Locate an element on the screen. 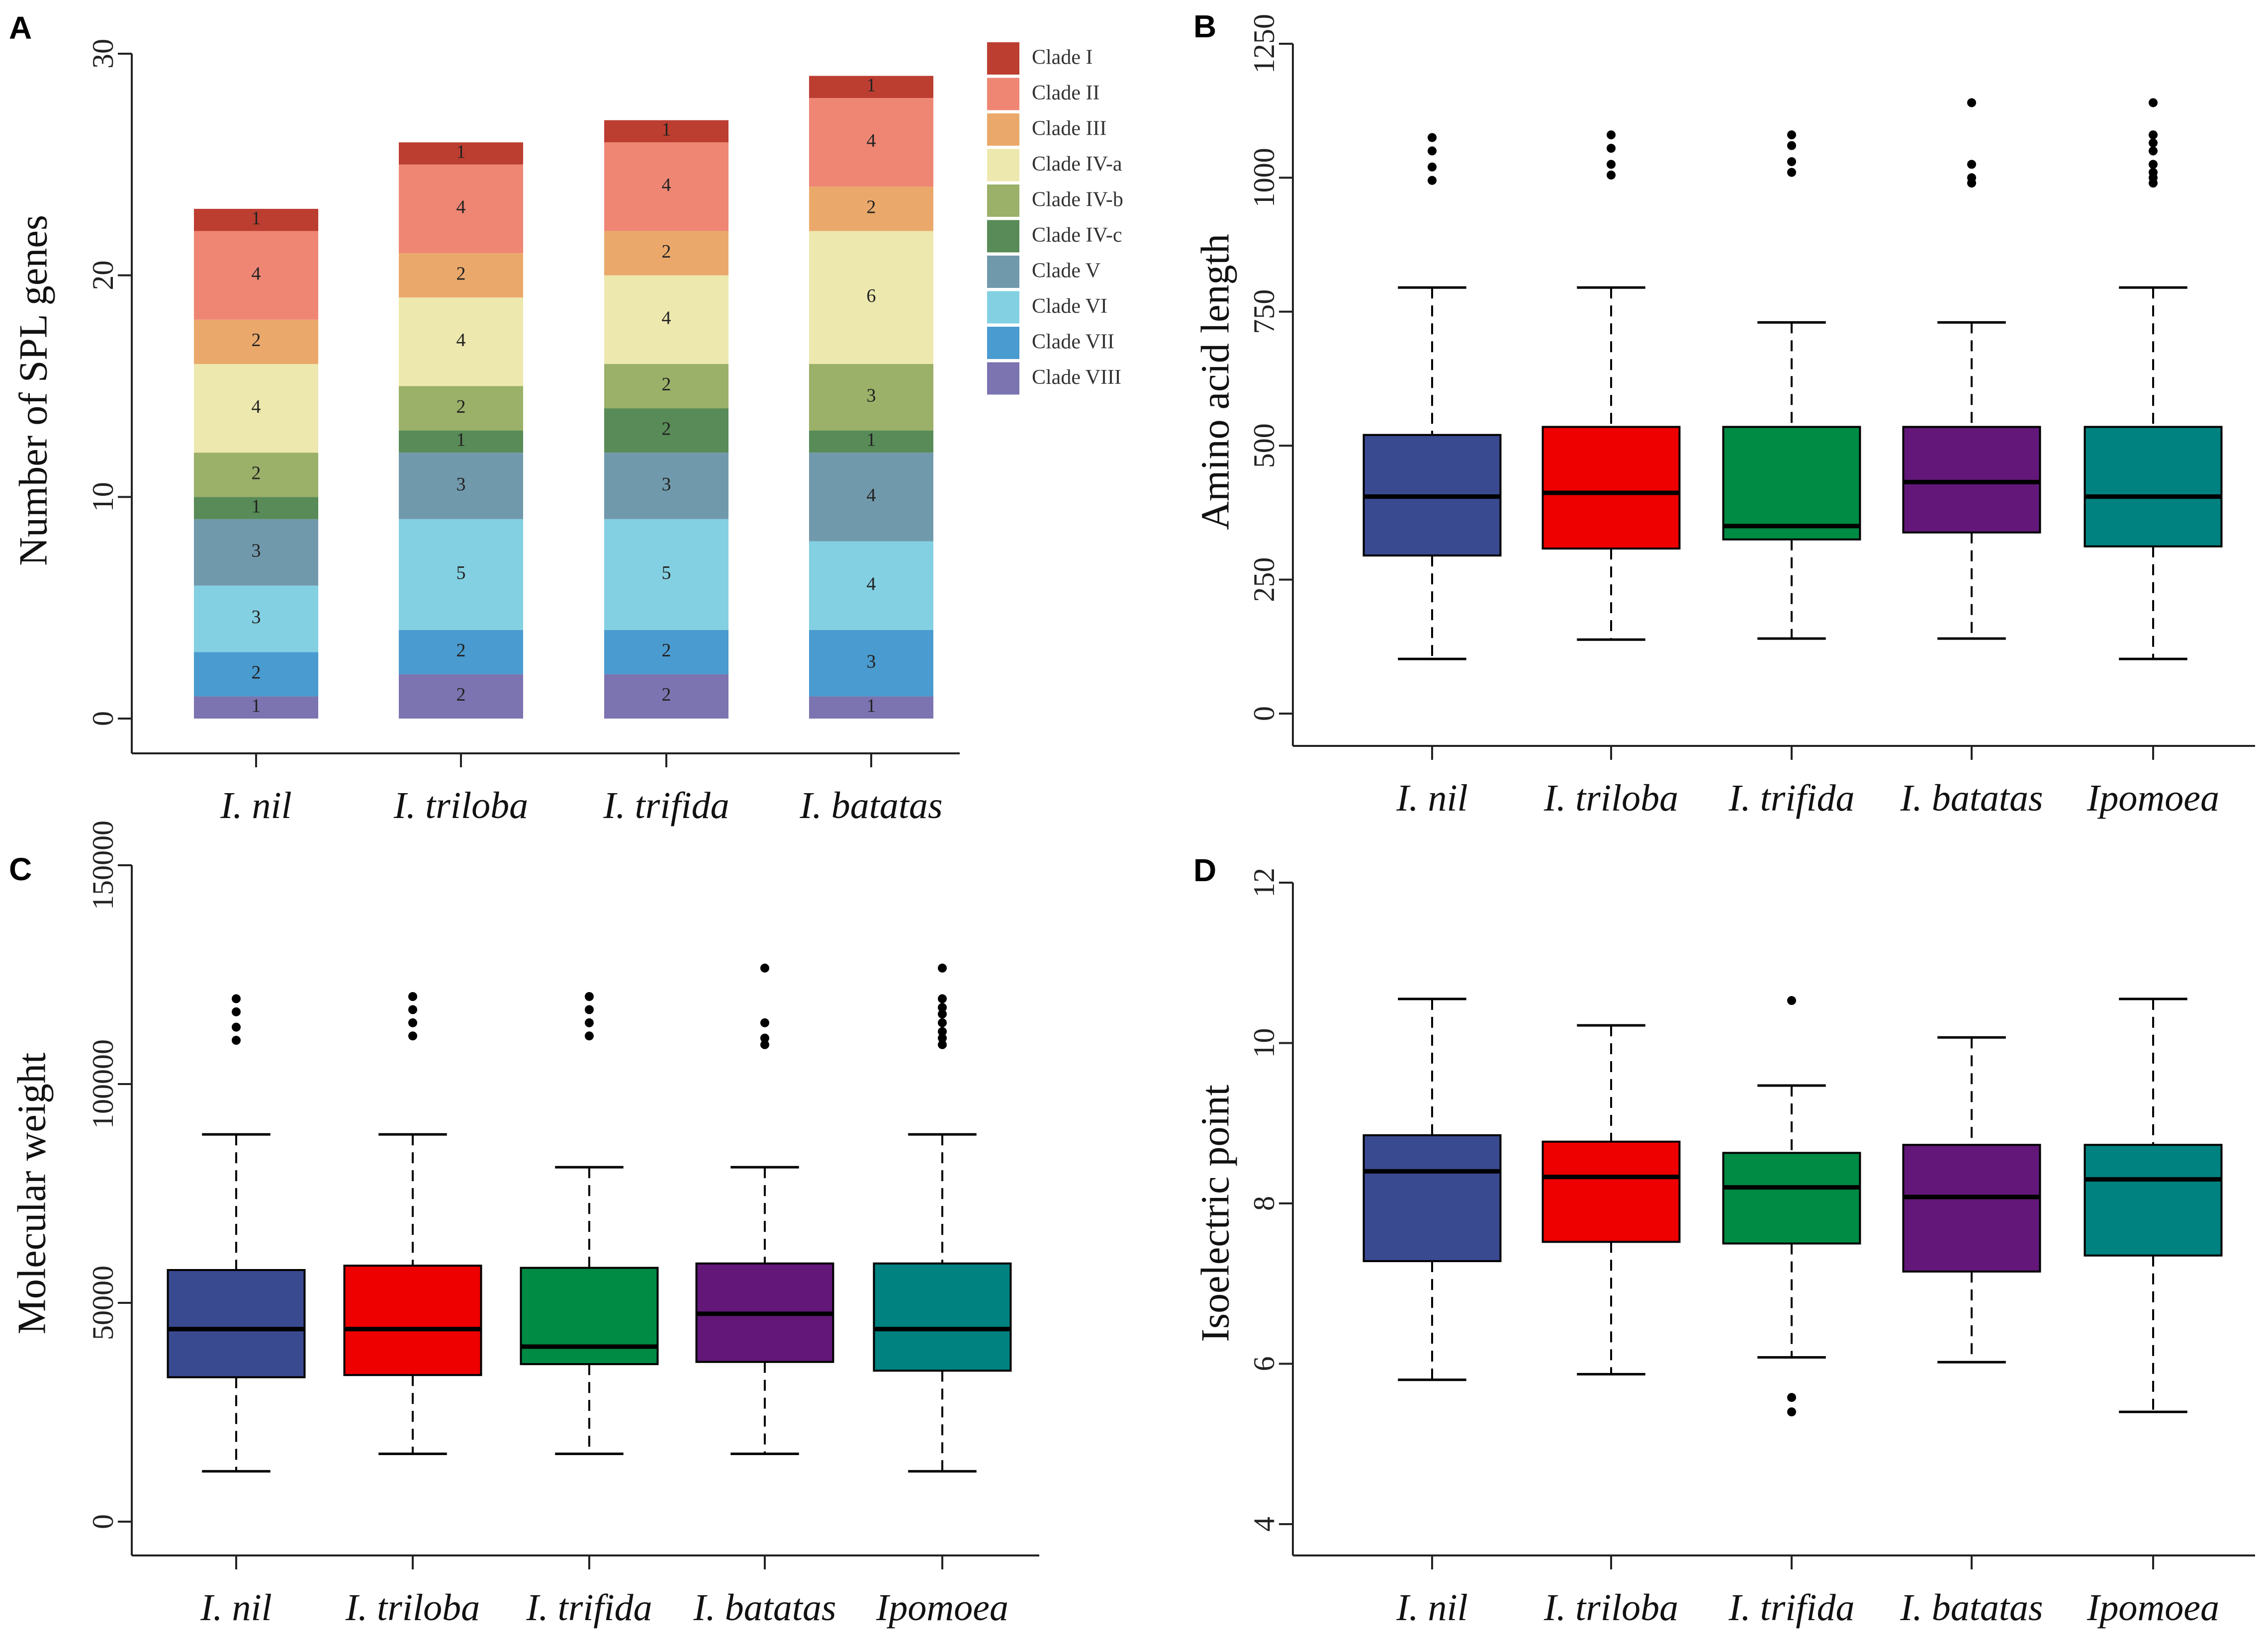 The width and height of the screenshot is (2268, 1640). panel-letter-d: D is located at coordinates (1204, 870).